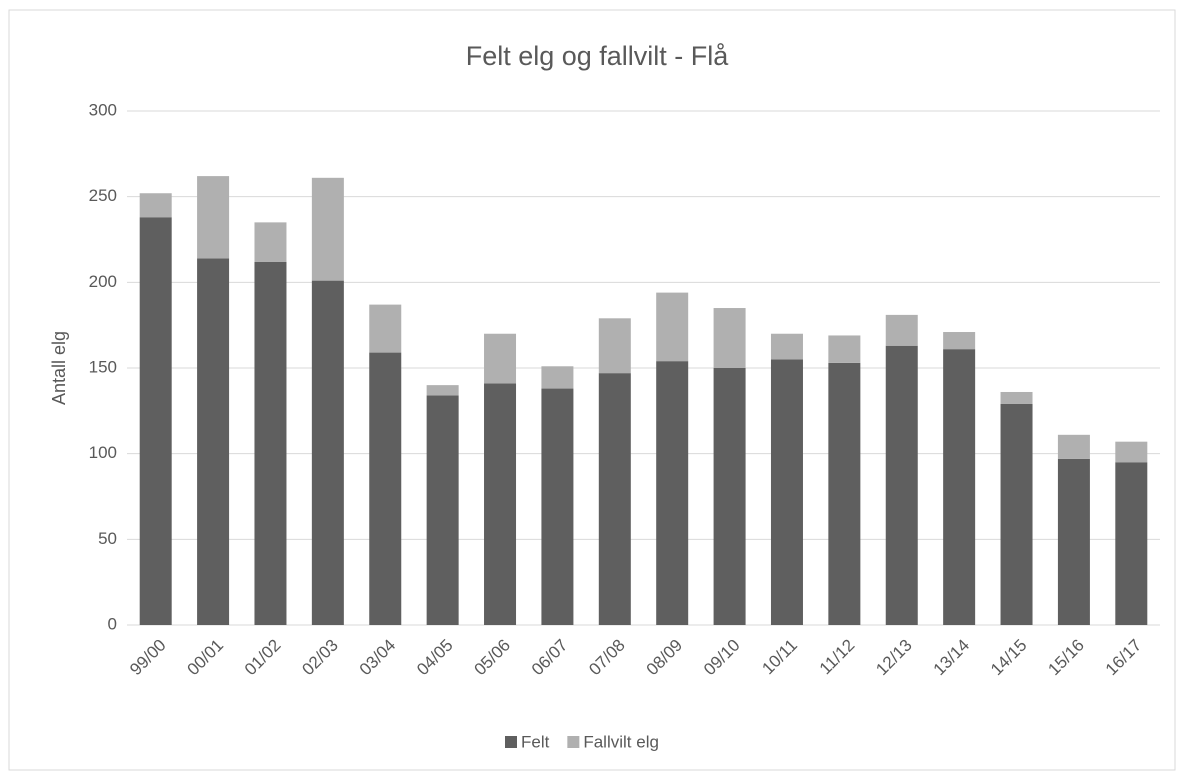 This screenshot has width=1184, height=774. I want to click on y-tick-label: 150, so click(103, 366).